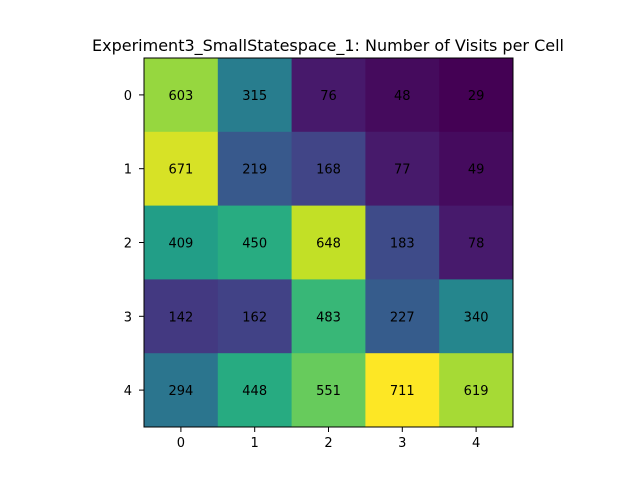  I want to click on heatmap-cell-r2-c4, so click(476, 242).